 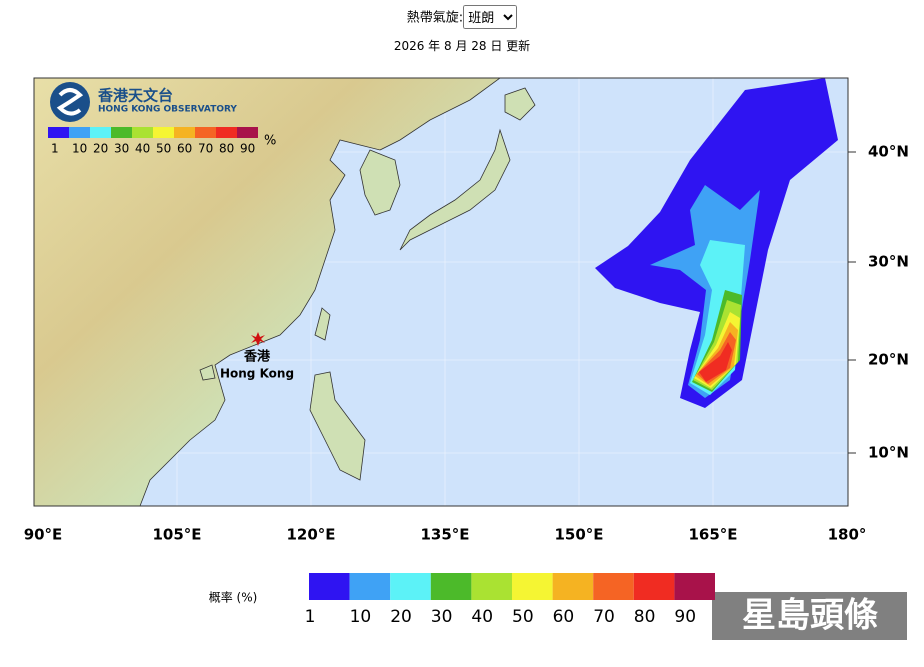 What do you see at coordinates (176, 535) in the screenshot?
I see `lon-label: 105°E` at bounding box center [176, 535].